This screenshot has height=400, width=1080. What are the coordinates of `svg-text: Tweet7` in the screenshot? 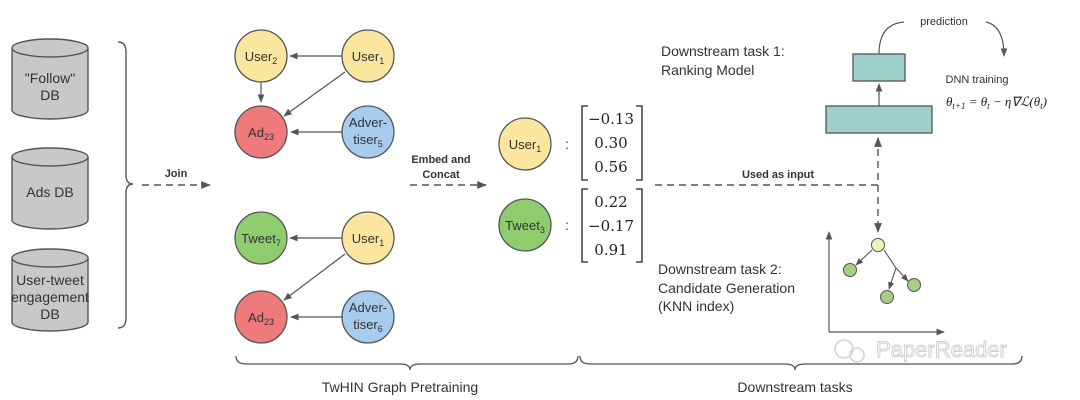 It's located at (261, 239).